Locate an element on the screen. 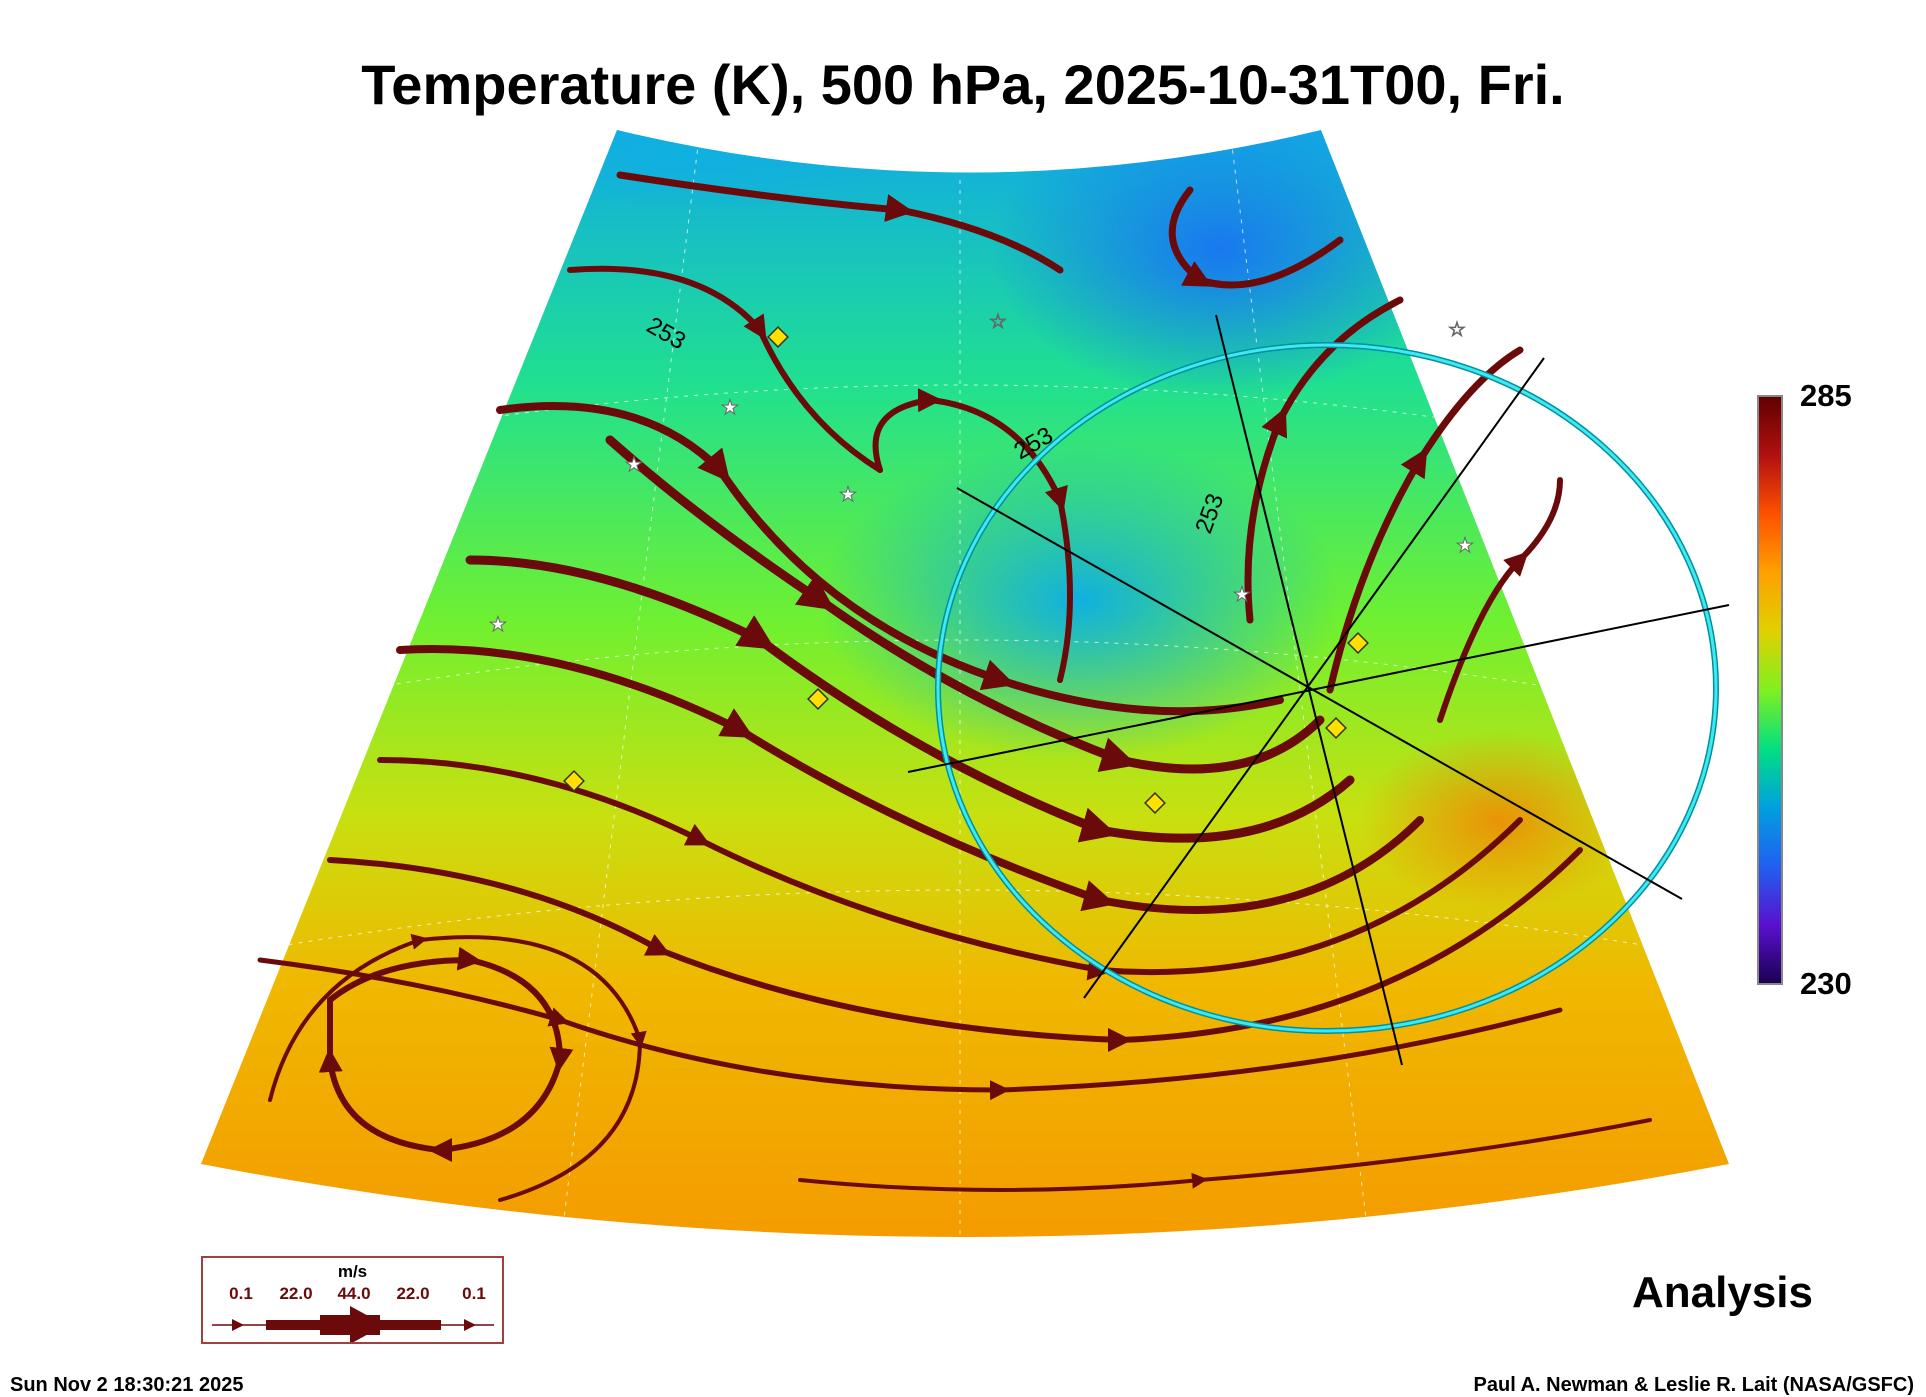 This screenshot has height=1397, width=1926. colorbar-min-label: 230 is located at coordinates (1826, 983).